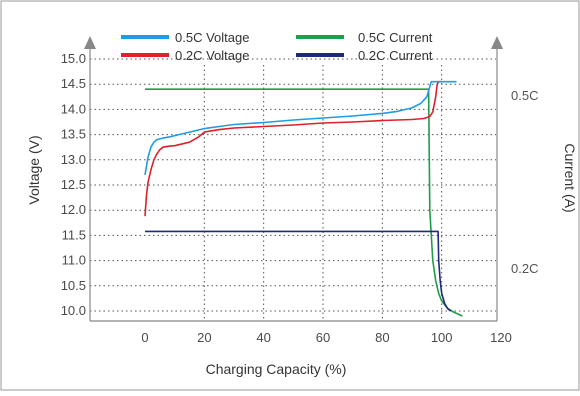 The height and width of the screenshot is (396, 580). What do you see at coordinates (395, 37) in the screenshot?
I see `legend-label: 0.5C Current` at bounding box center [395, 37].